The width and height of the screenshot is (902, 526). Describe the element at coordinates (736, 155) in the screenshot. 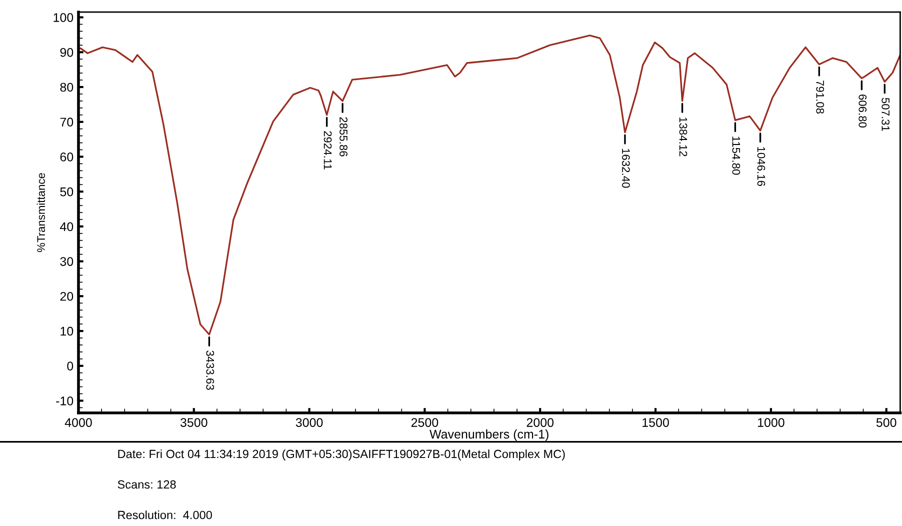

I see `annotation: 1154.80` at that location.